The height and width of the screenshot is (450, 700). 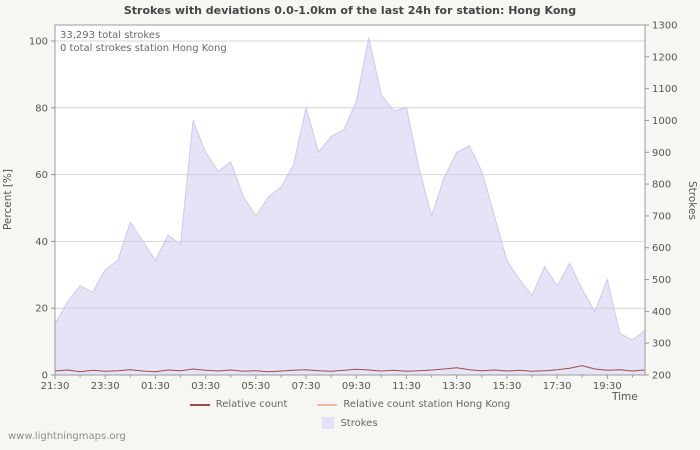 What do you see at coordinates (67, 436) in the screenshot?
I see `watermark: www.lightningmaps.org` at bounding box center [67, 436].